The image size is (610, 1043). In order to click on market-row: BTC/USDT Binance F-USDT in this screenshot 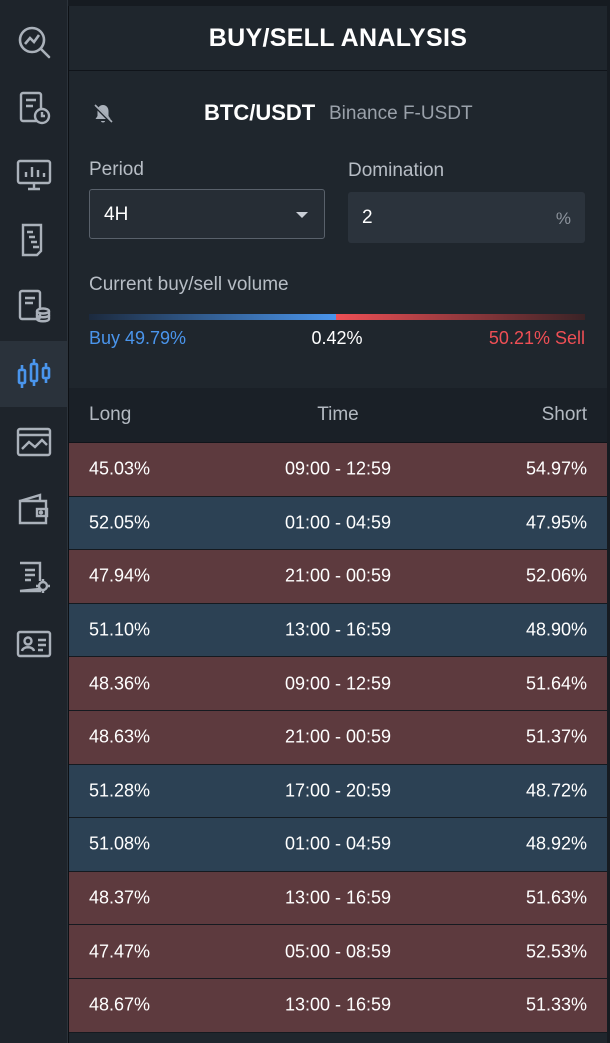, I will do `click(338, 114)`.